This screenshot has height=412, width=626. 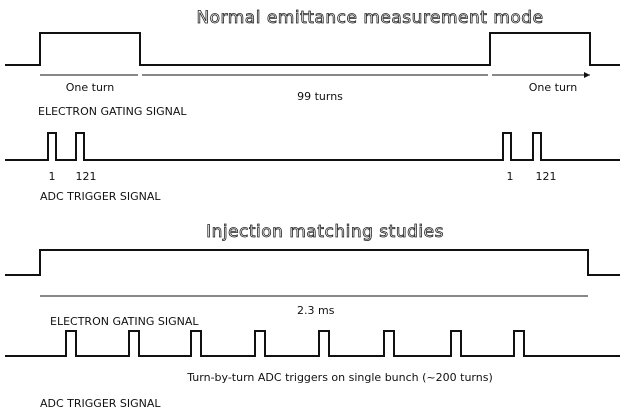 I want to click on annotation: 99 turns, so click(x=320, y=96).